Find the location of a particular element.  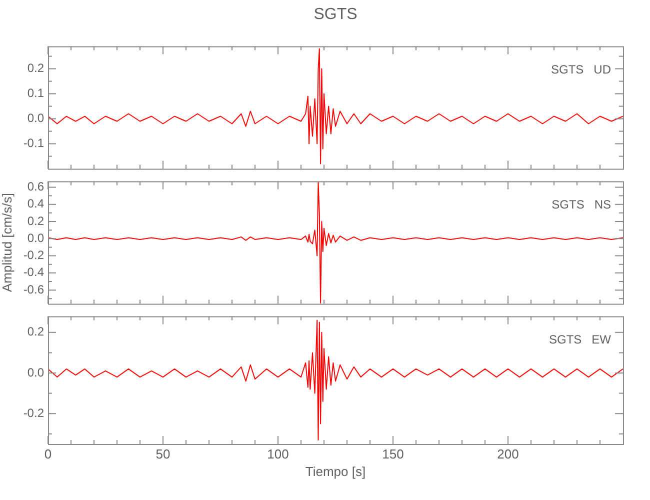

x-tick-label: 100 is located at coordinates (278, 454).